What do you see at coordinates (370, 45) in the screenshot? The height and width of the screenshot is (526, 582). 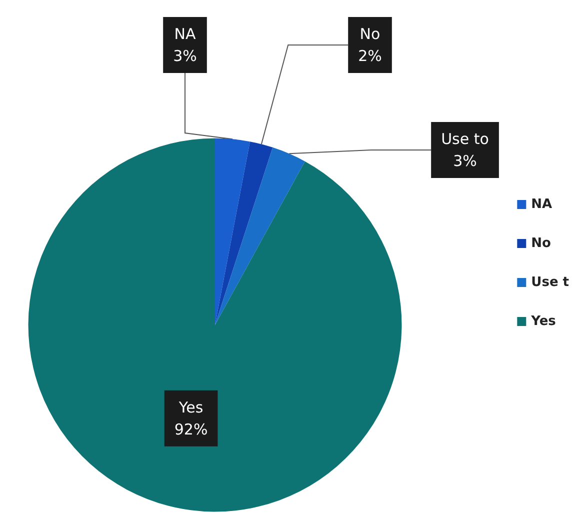 I see `data-label: No 2%` at bounding box center [370, 45].